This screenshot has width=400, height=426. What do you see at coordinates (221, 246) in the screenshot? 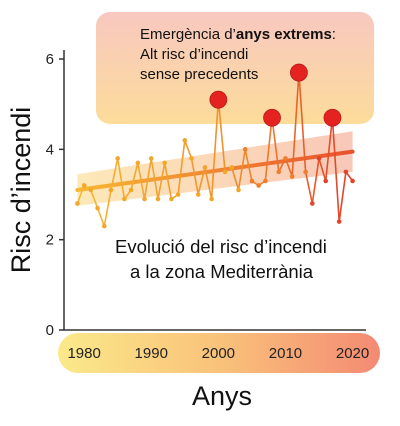
I see `inner-text-line-1: Evolució del risc d’incendi` at bounding box center [221, 246].